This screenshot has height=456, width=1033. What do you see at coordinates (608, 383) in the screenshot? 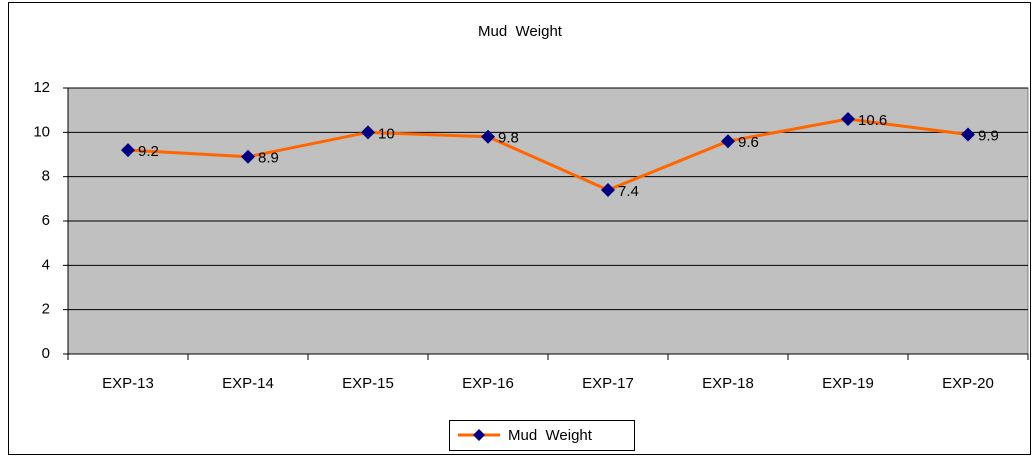
I see `x-tick-label: EXP-17` at bounding box center [608, 383].